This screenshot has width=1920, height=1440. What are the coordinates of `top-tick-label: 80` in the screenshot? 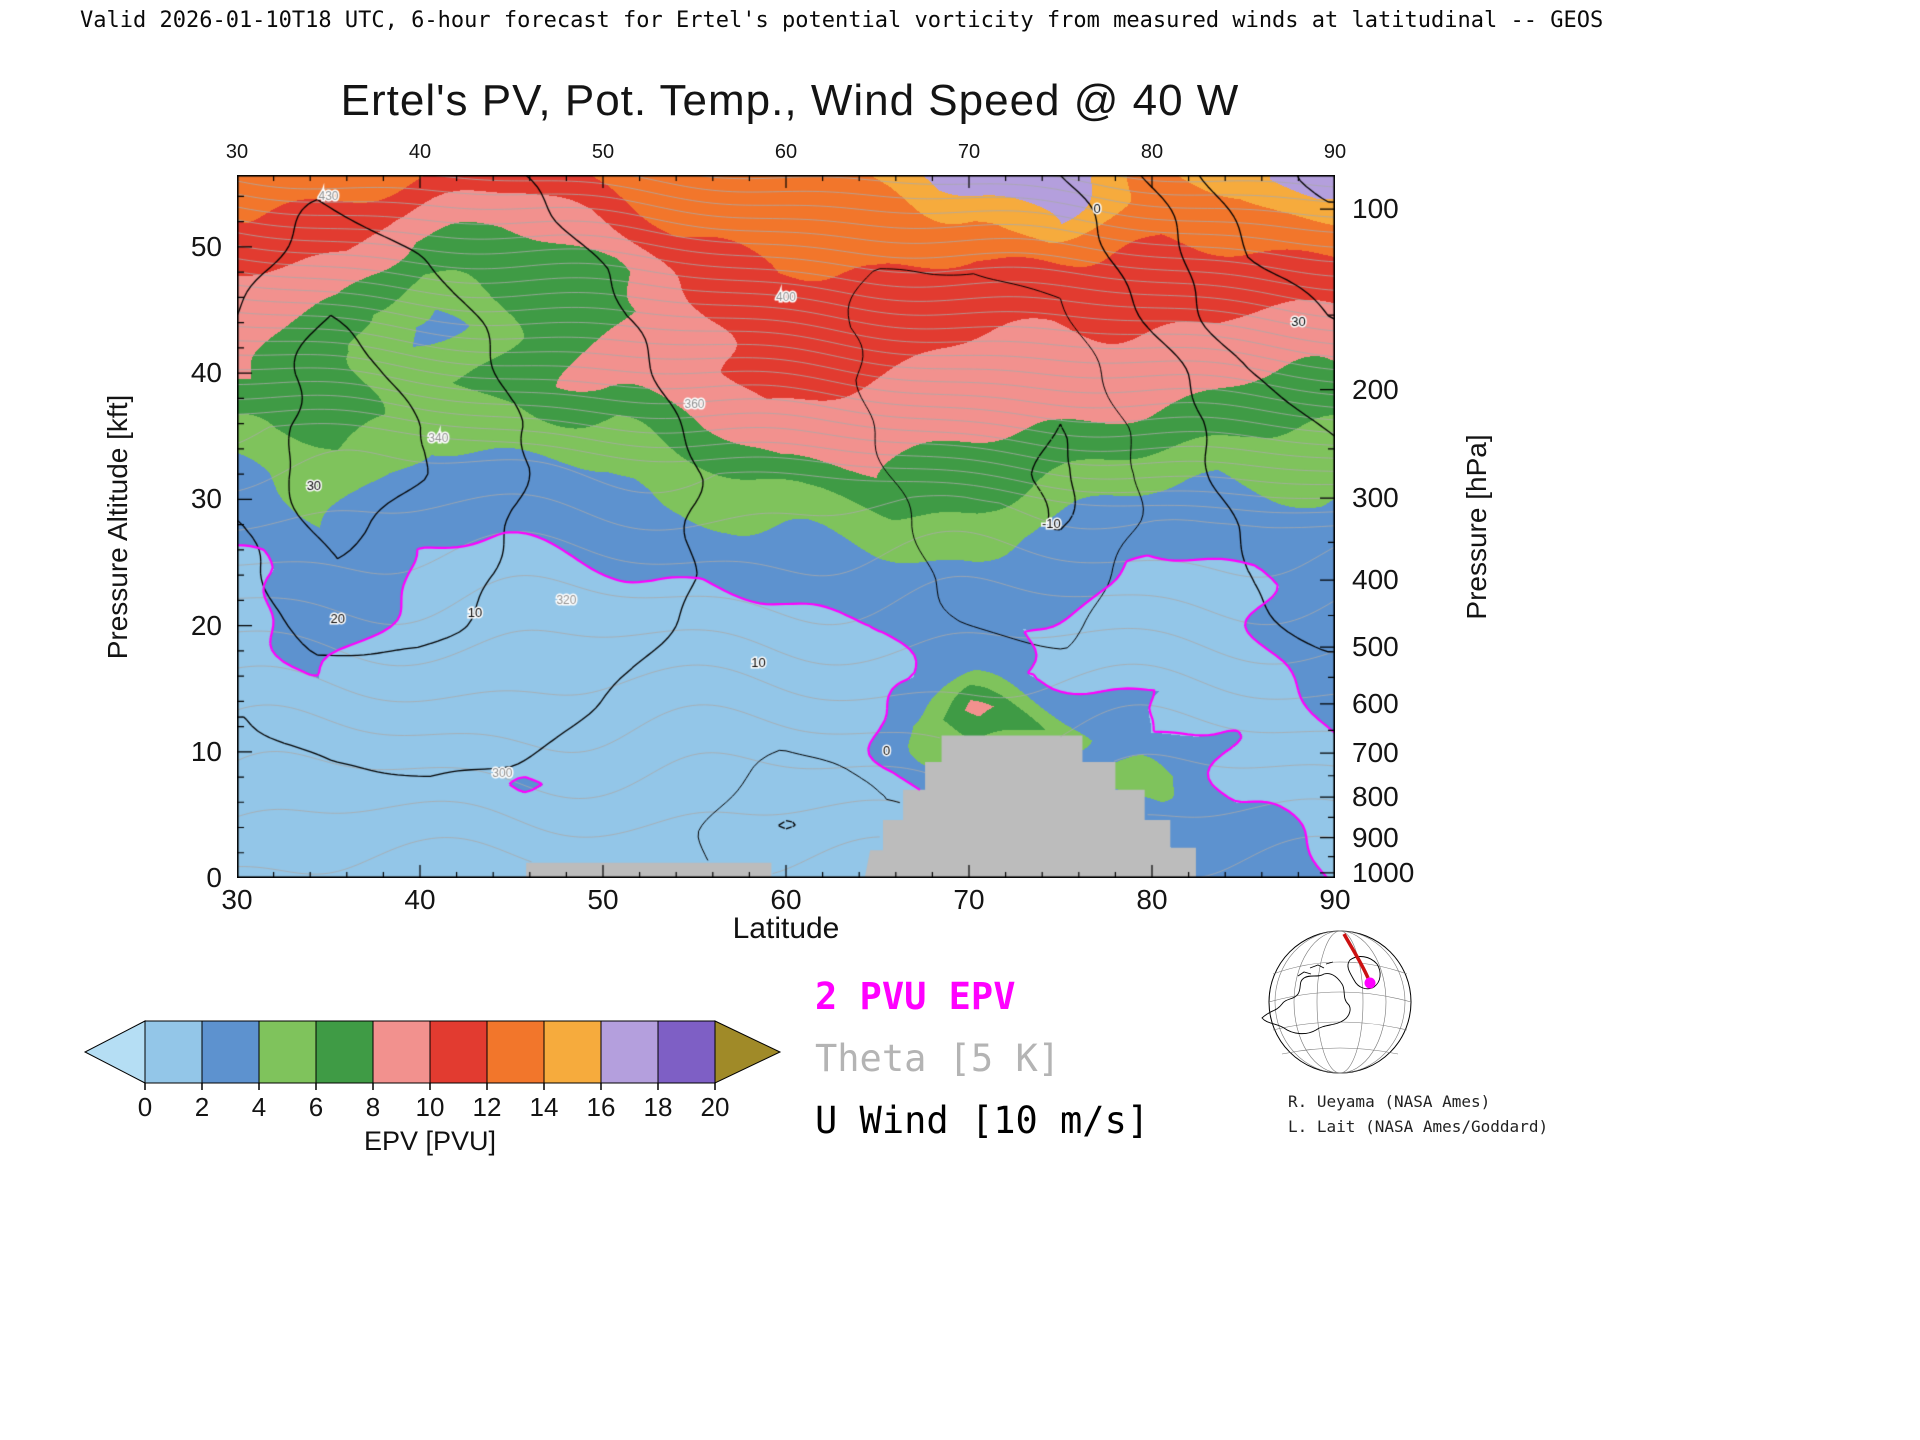 It's located at (1152, 152).